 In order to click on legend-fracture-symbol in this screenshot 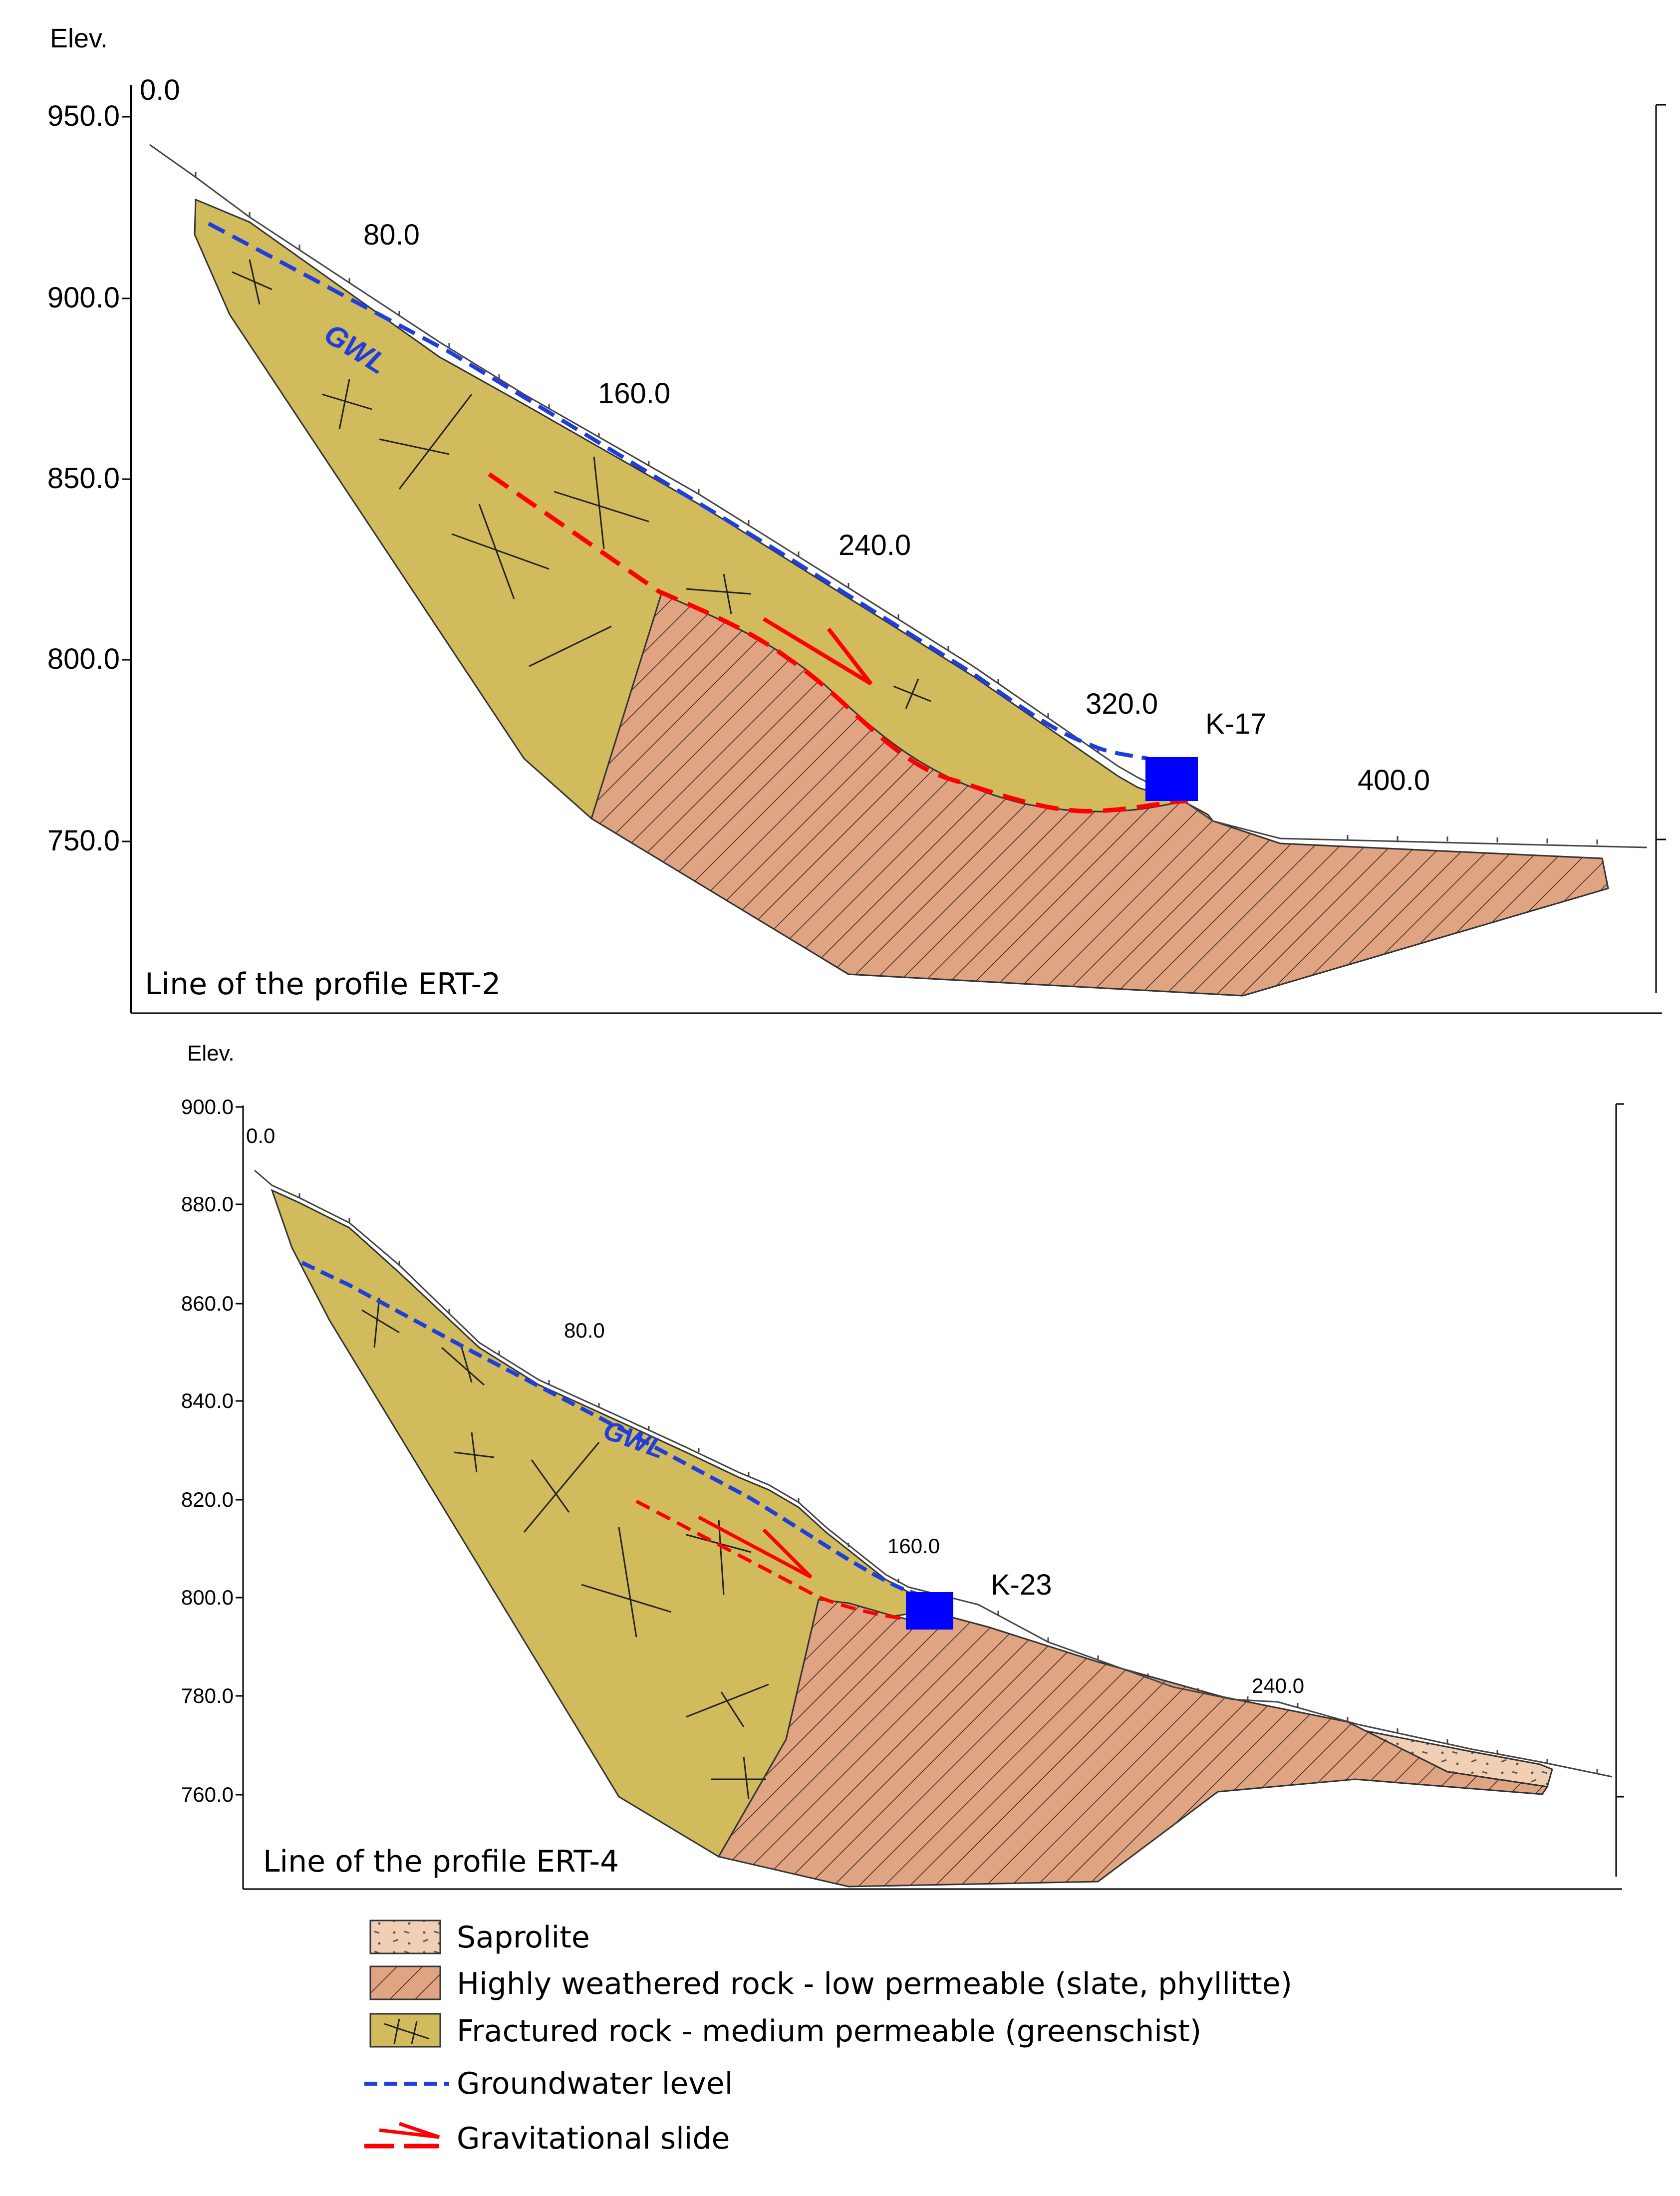, I will do `click(407, 2031)`.